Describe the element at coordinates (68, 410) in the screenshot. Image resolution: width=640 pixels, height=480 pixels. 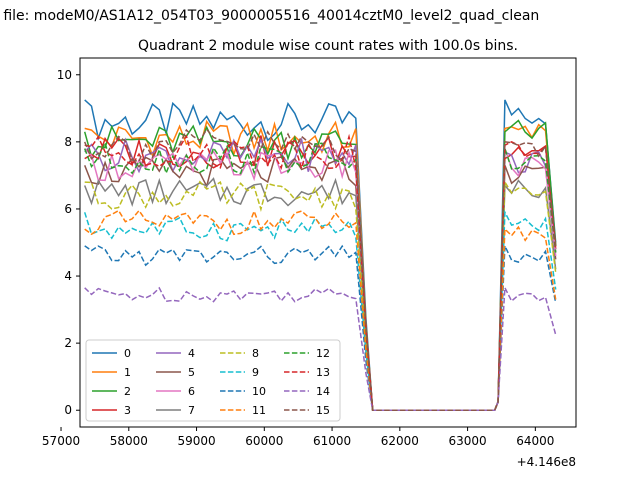
I see `y-tick-label: 0` at that location.